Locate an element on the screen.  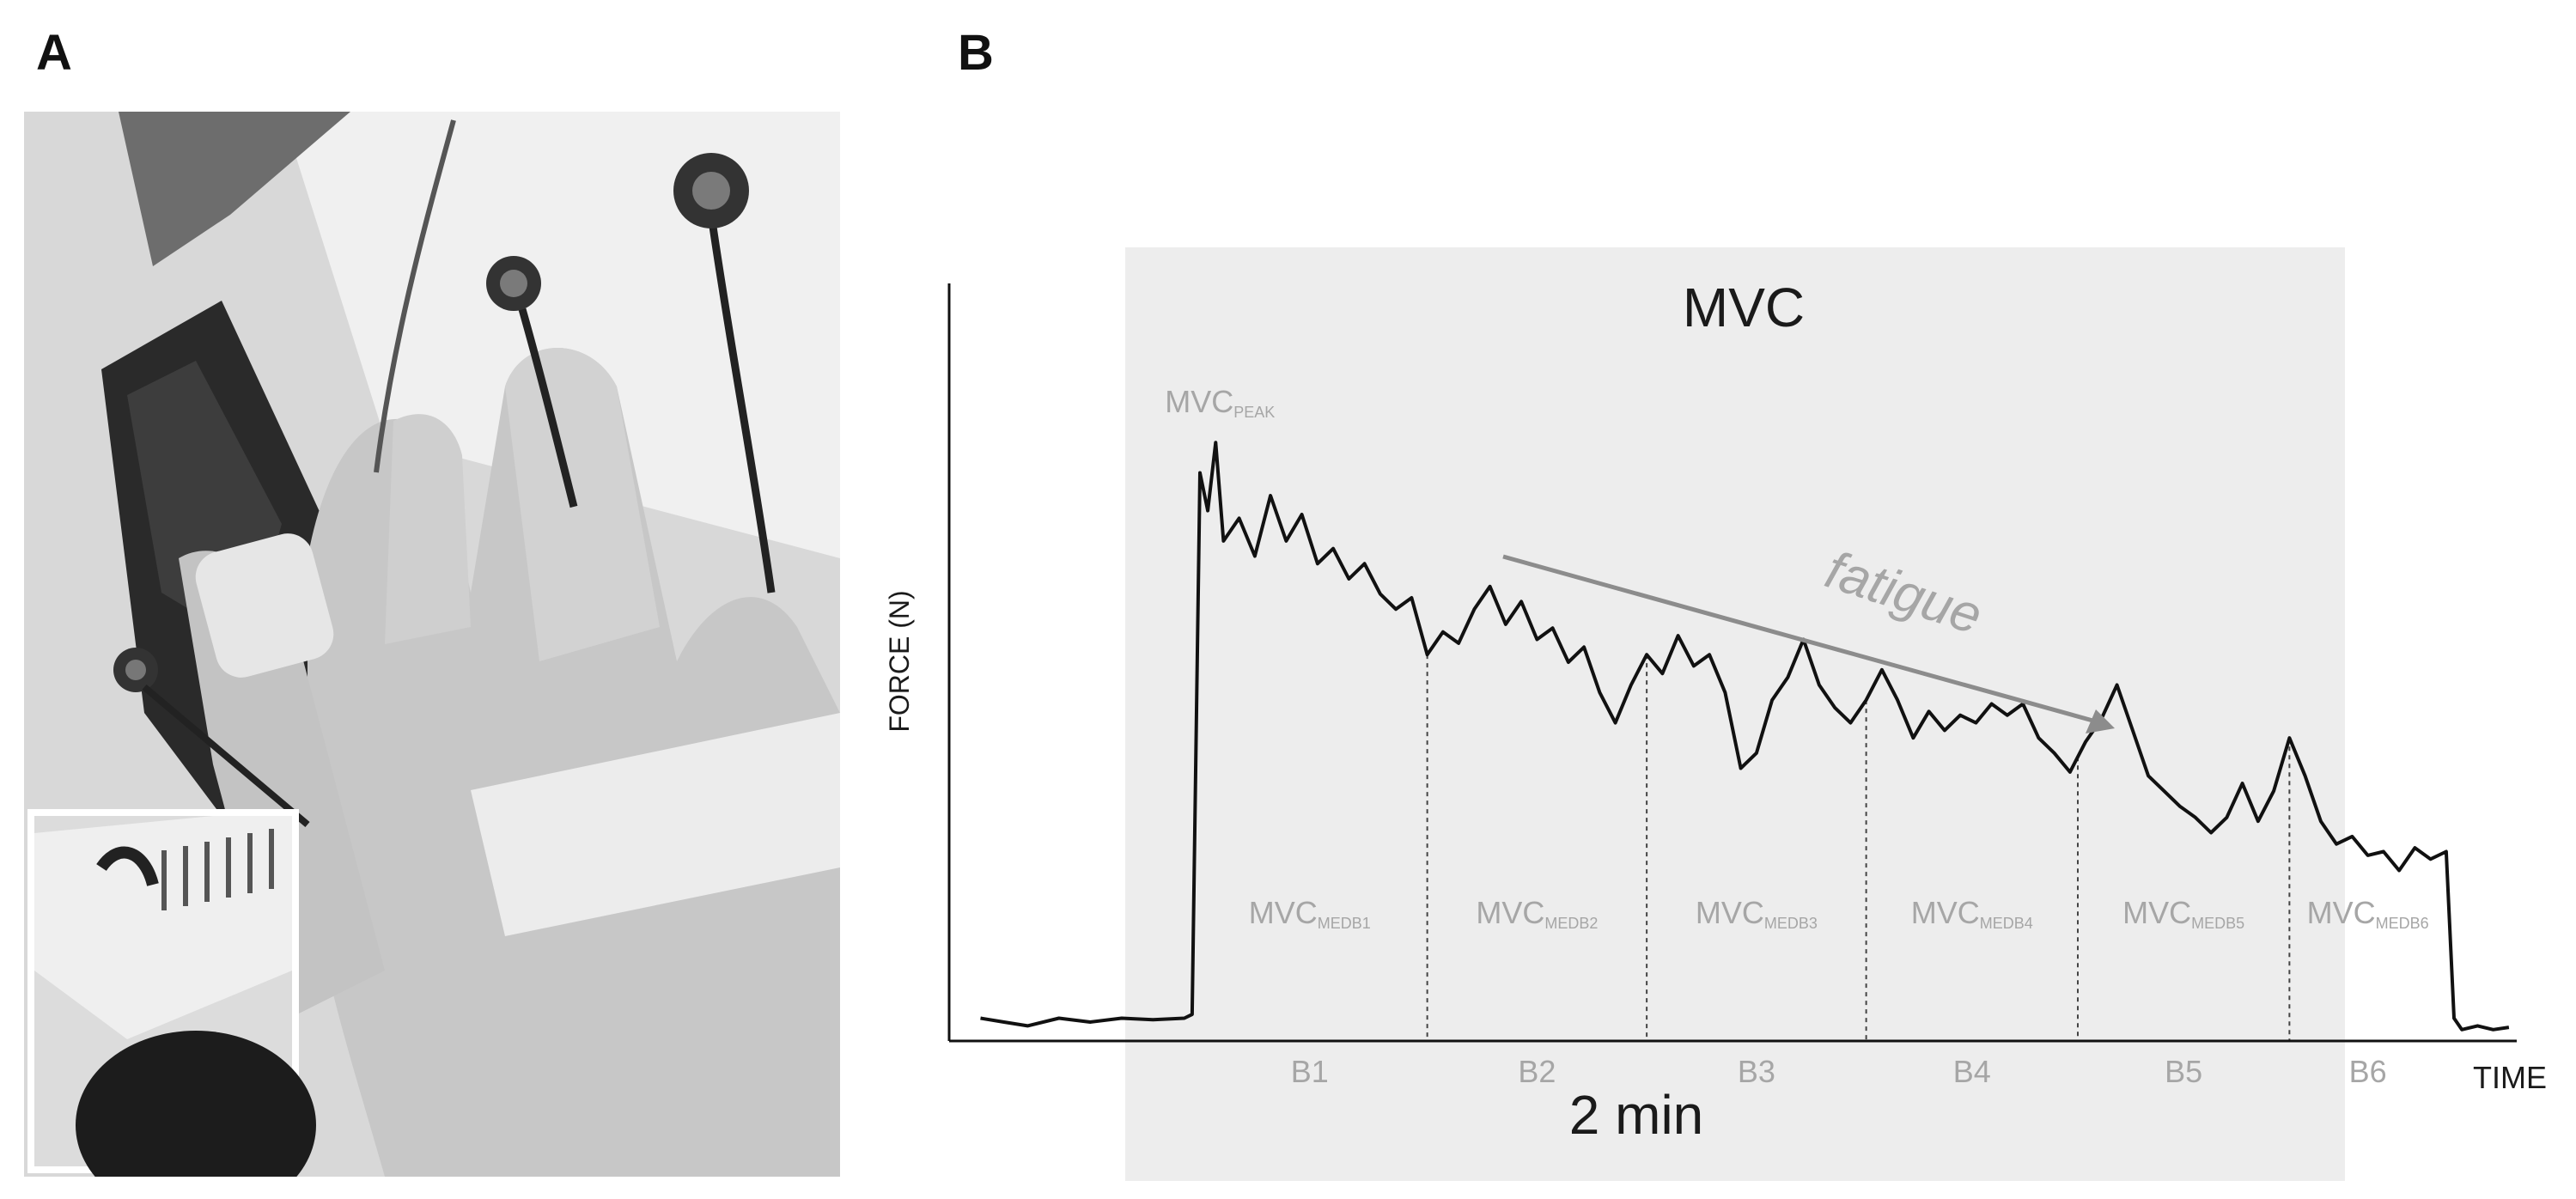
block-name-2: B2 is located at coordinates (1537, 1071).